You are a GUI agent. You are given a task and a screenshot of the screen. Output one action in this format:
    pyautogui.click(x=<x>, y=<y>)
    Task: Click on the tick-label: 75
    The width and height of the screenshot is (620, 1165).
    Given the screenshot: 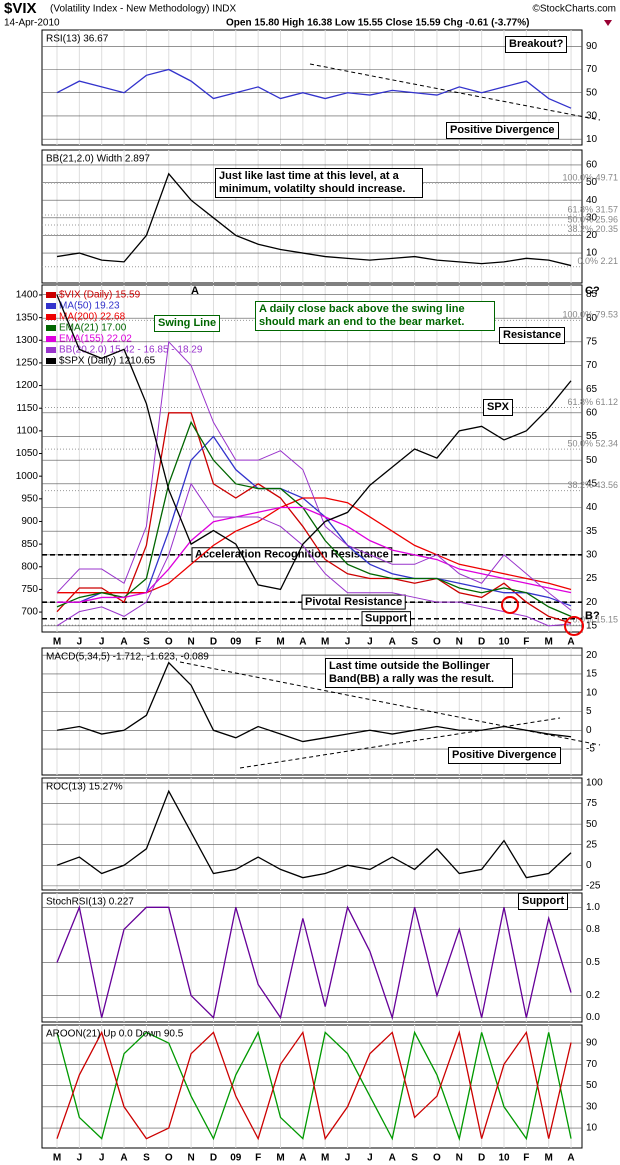 What is the action you would take?
    pyautogui.click(x=592, y=341)
    